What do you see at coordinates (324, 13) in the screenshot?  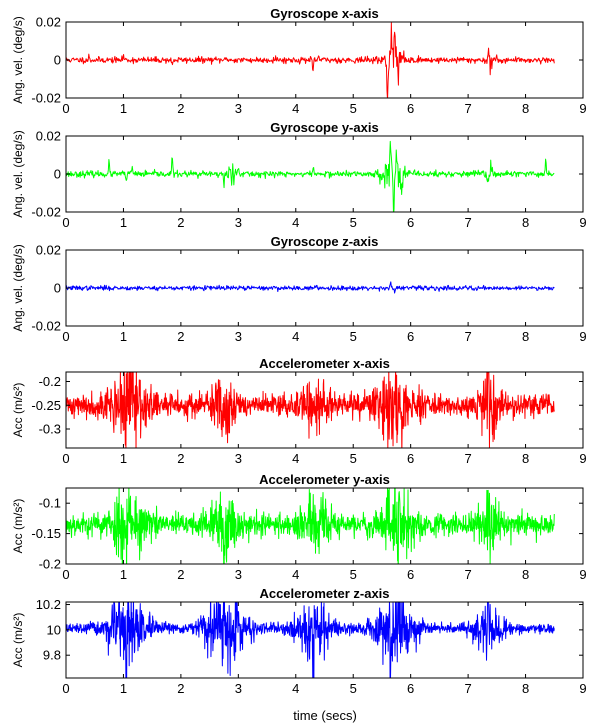 I see `subplot-title: Gyroscope x-axis` at bounding box center [324, 13].